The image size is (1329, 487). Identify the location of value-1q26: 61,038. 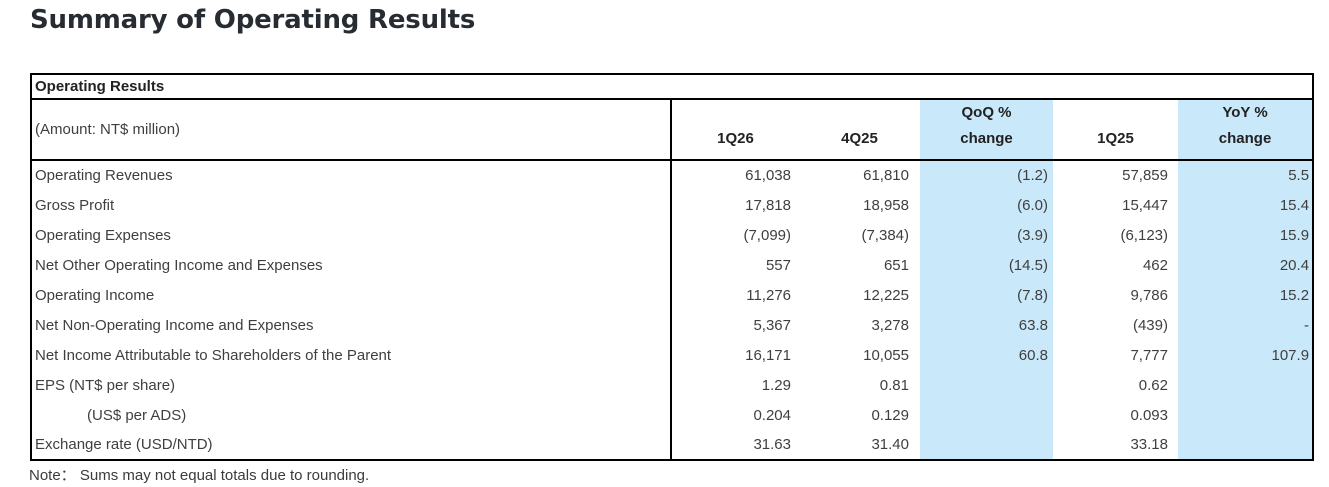
(768, 175).